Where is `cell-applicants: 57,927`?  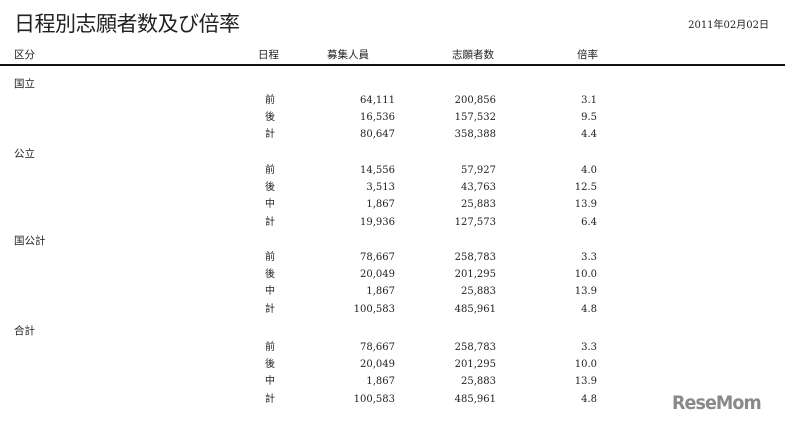
cell-applicants: 57,927 is located at coordinates (478, 170).